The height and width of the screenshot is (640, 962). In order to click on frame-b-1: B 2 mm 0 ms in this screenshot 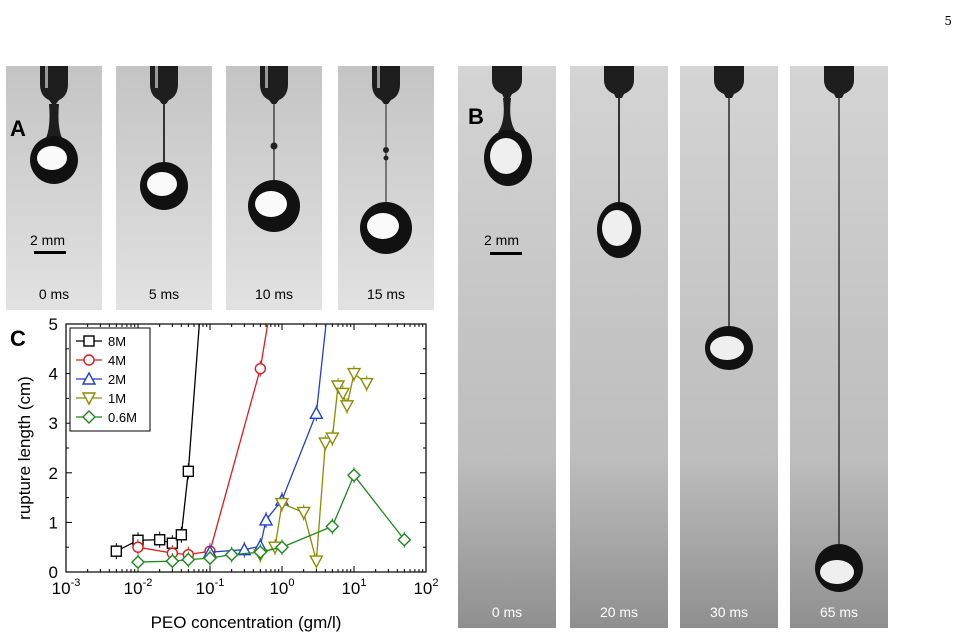, I will do `click(507, 347)`.